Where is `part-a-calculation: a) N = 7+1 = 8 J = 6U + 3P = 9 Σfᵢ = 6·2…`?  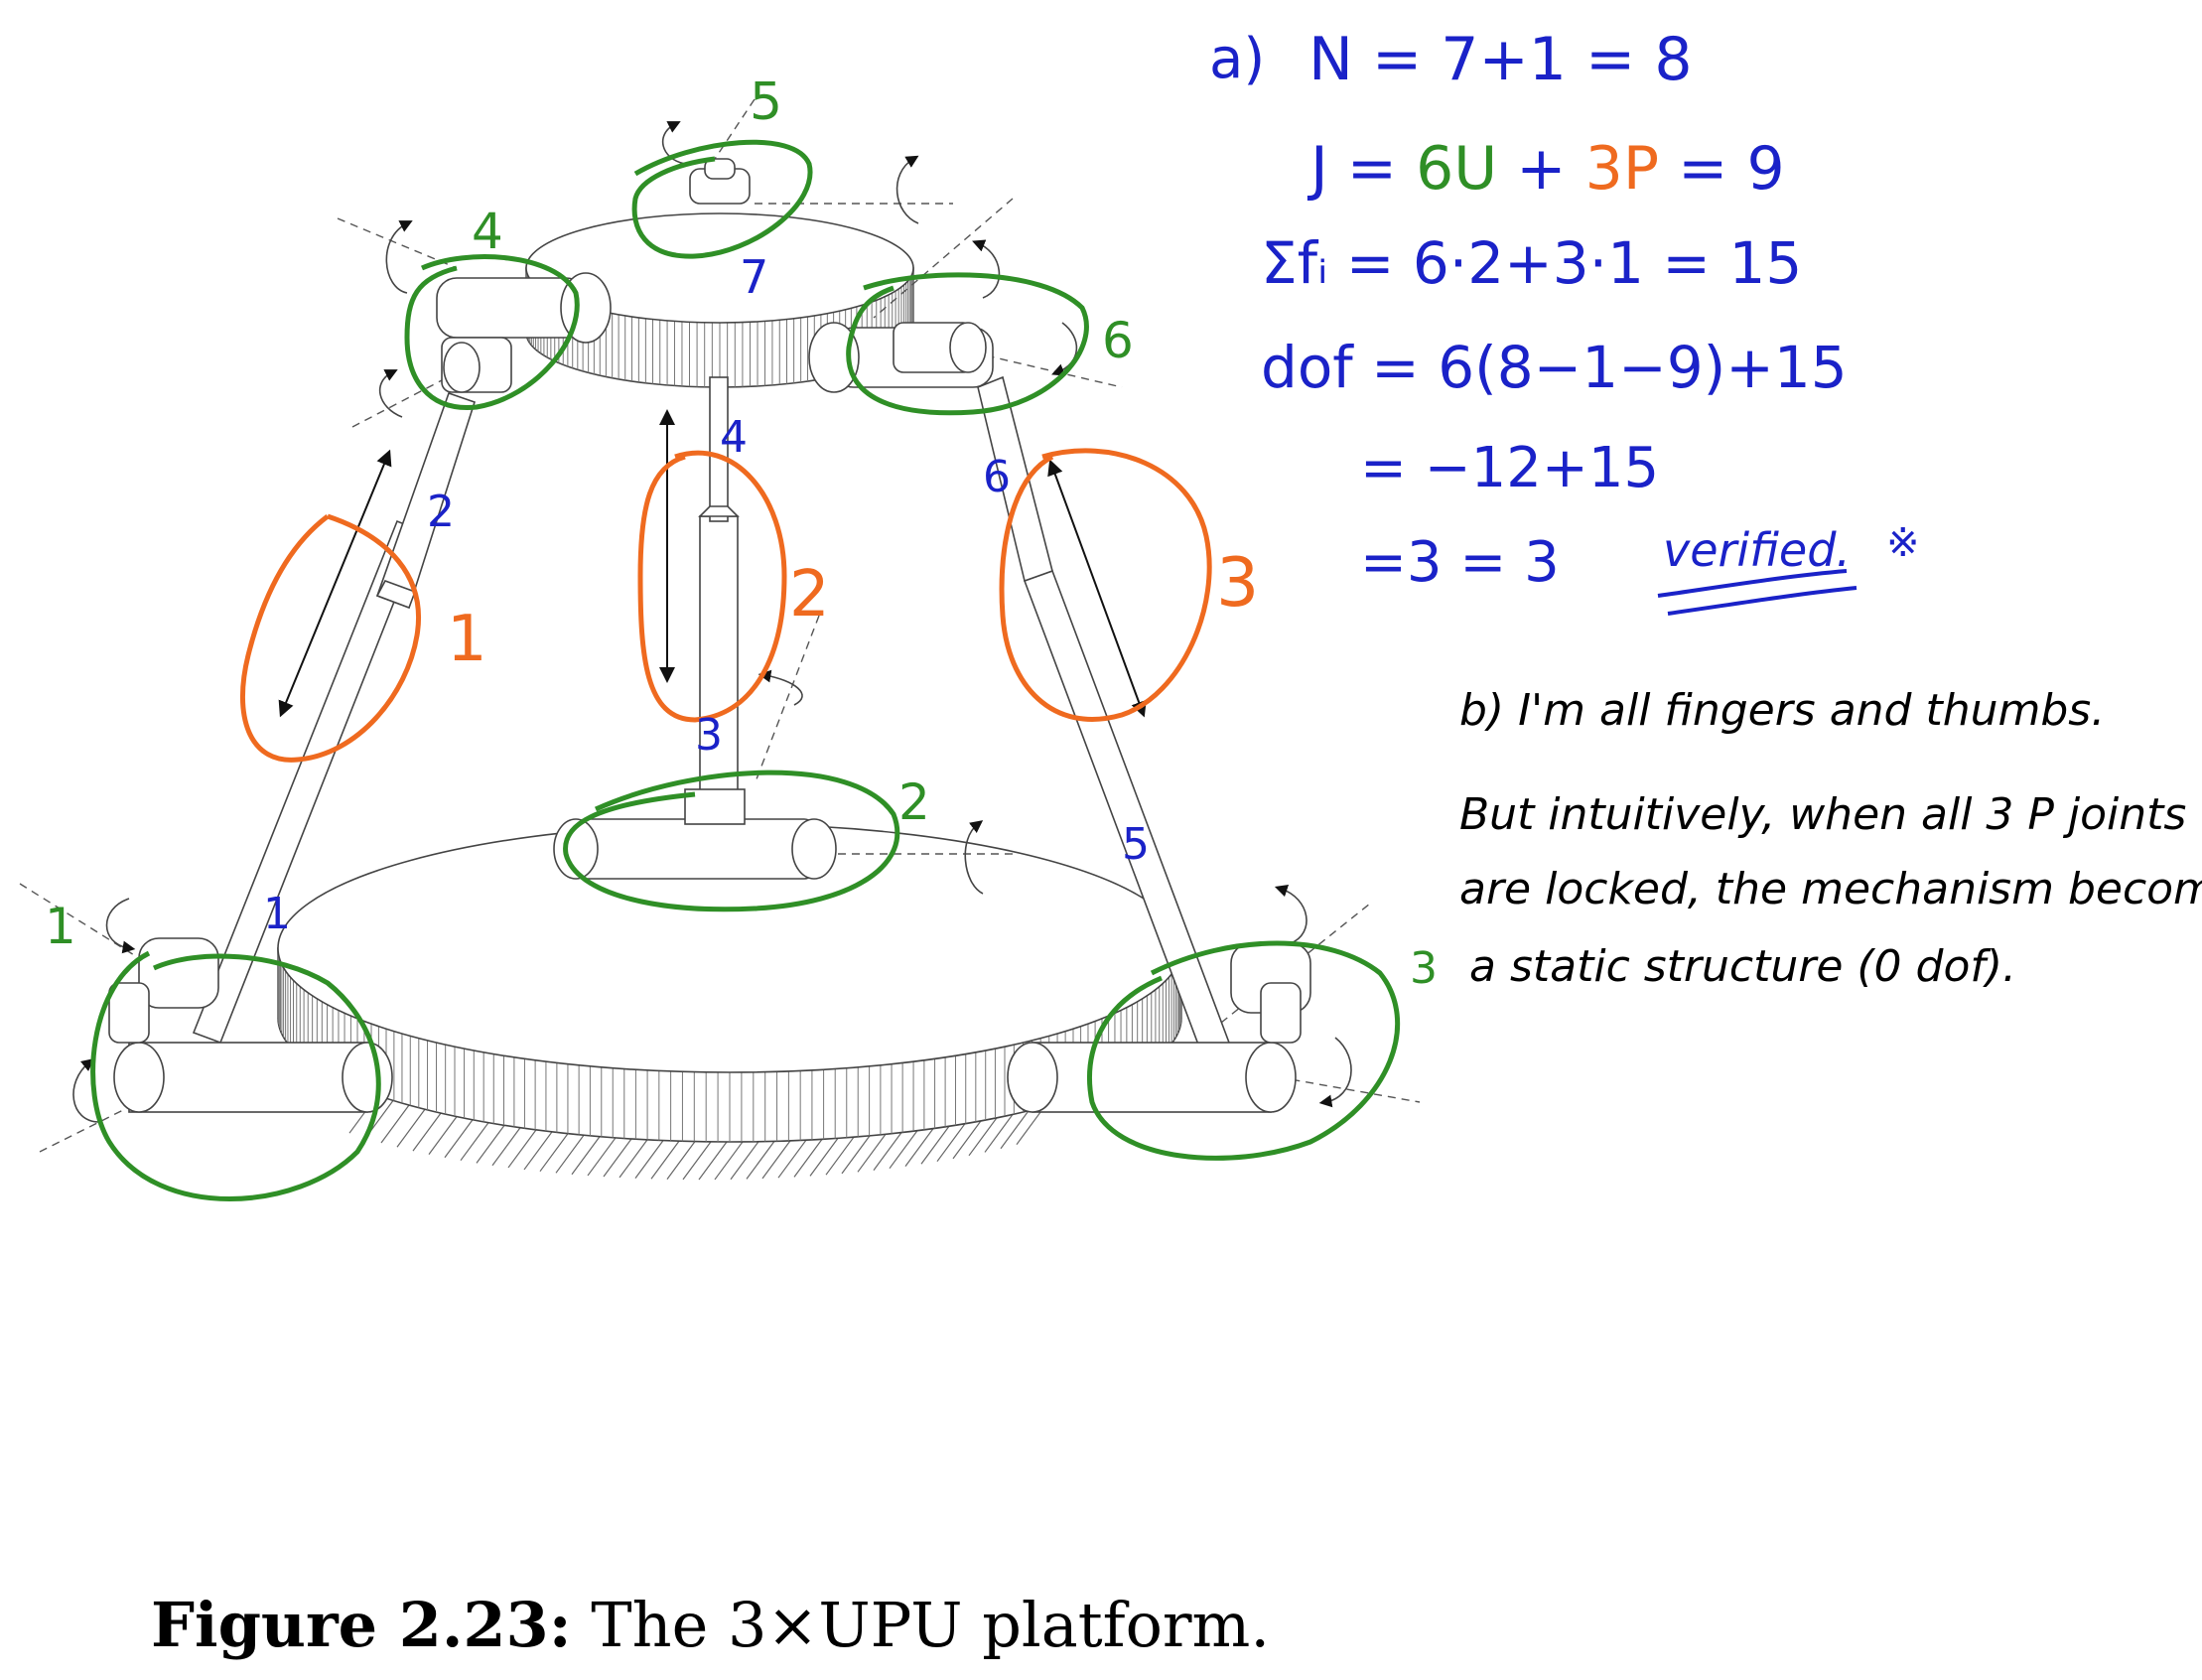
part-a-calculation: a) N = 7+1 = 8 J = 6U + 3P = 9 Σfᵢ = 6·2… is located at coordinates (1564, 310).